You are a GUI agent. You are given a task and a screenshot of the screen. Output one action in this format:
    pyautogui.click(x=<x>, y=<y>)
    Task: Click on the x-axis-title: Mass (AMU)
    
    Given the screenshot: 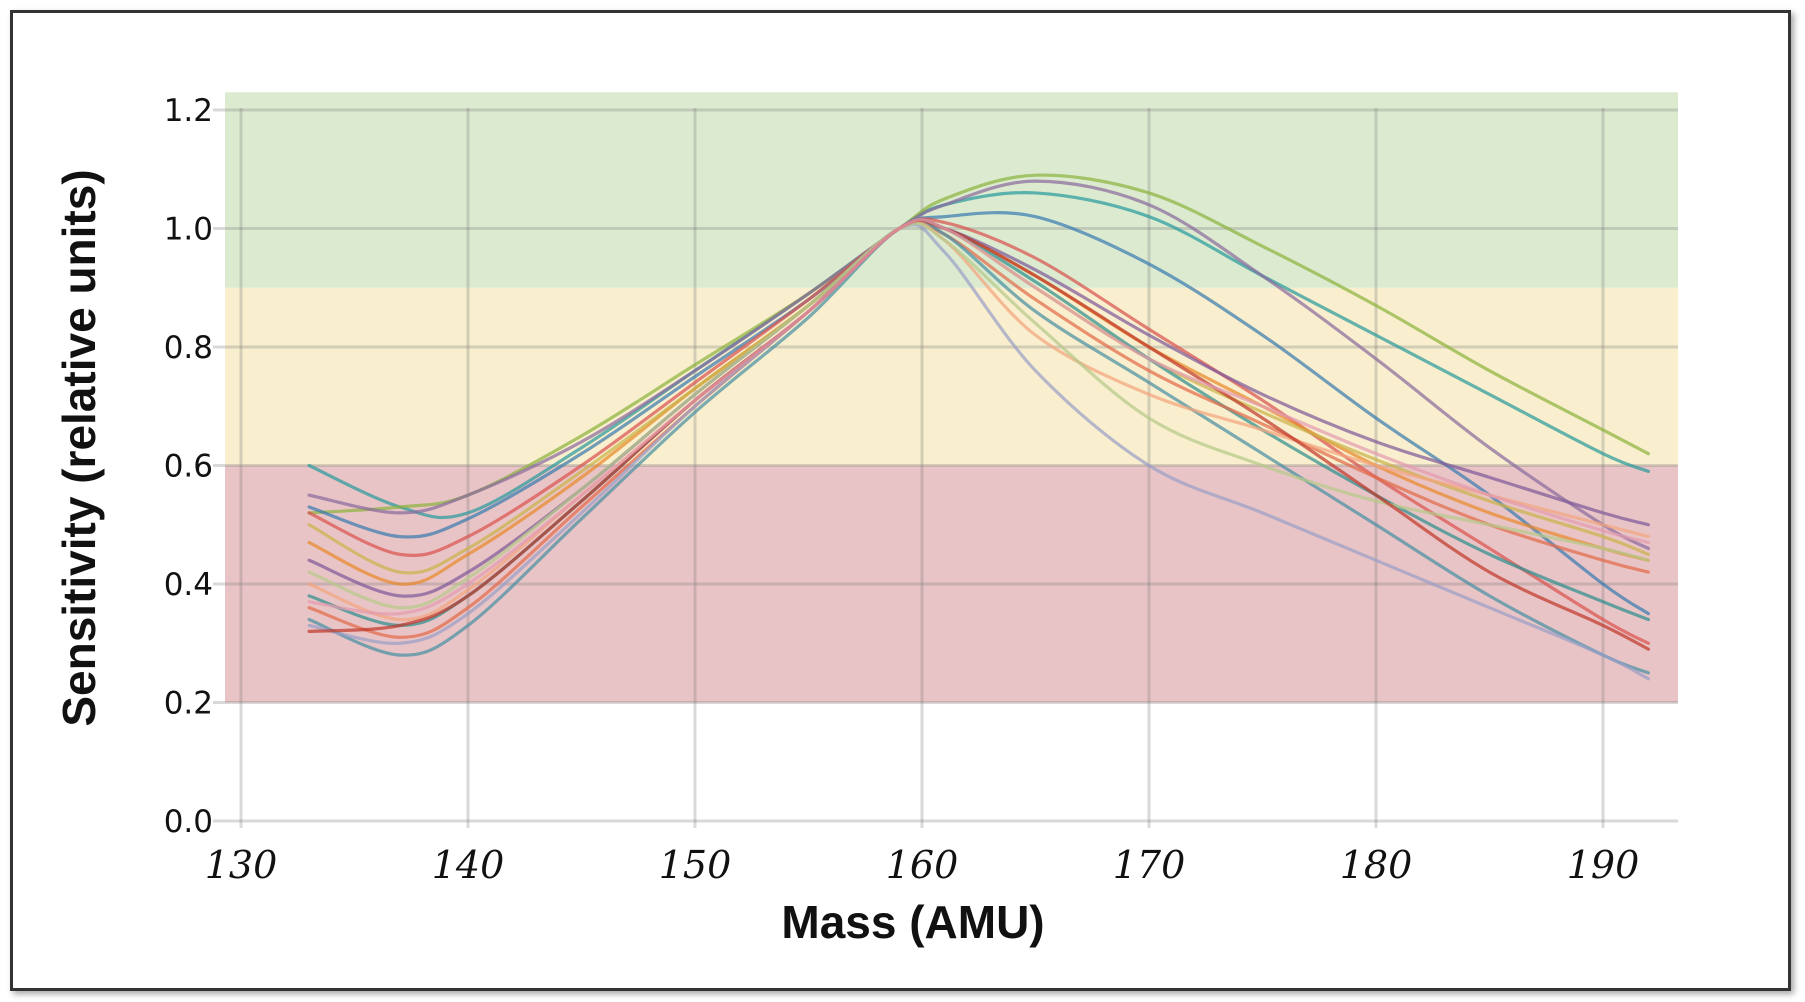 What is the action you would take?
    pyautogui.click(x=912, y=922)
    